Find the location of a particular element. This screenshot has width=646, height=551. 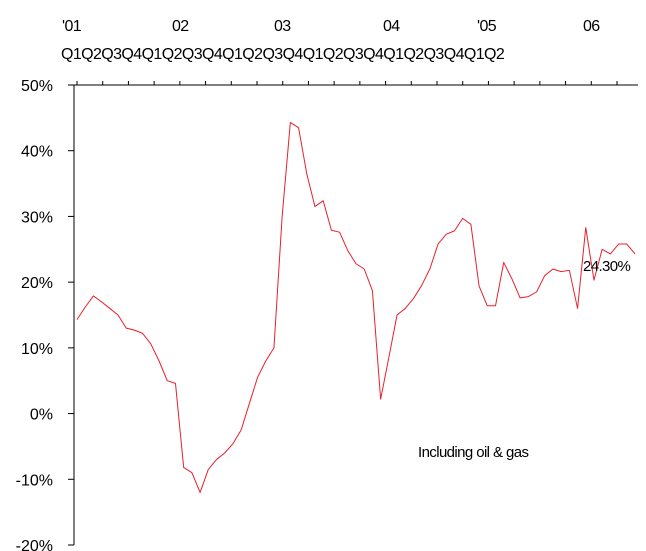

y-tick-label: -10% is located at coordinates (34, 480).